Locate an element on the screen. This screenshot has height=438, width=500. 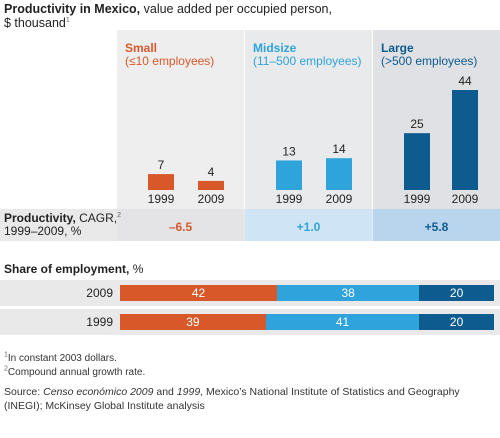
bar-large-1999 is located at coordinates (417, 161).